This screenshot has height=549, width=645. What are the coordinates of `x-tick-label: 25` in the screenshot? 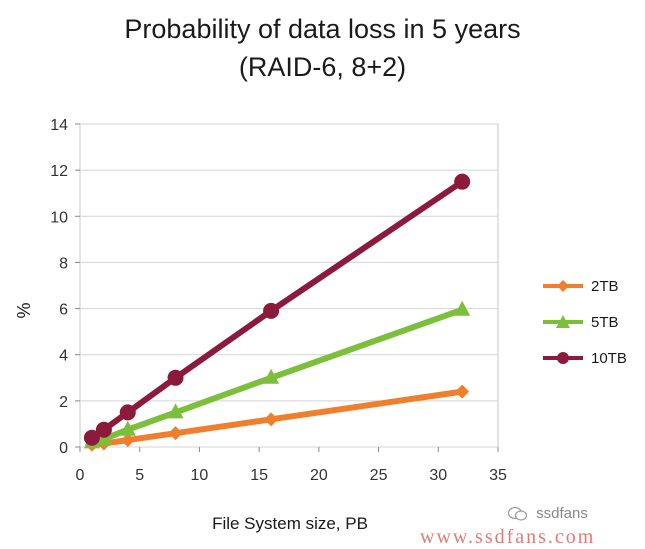 It's located at (379, 475).